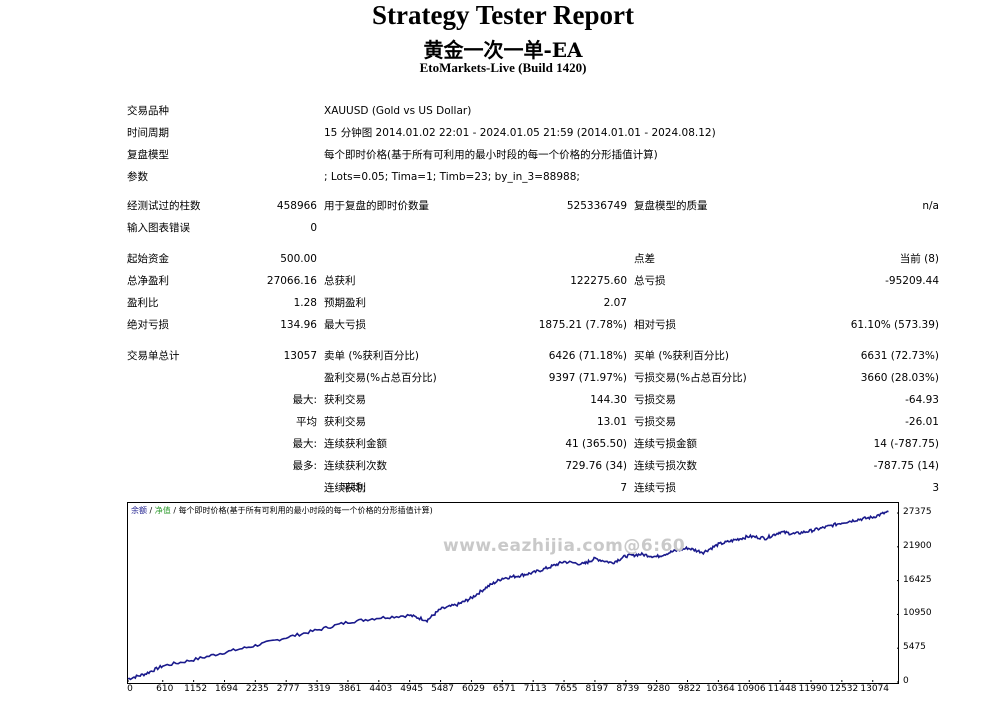  Describe the element at coordinates (381, 689) in the screenshot. I see `x-tick-label: 4403` at that location.